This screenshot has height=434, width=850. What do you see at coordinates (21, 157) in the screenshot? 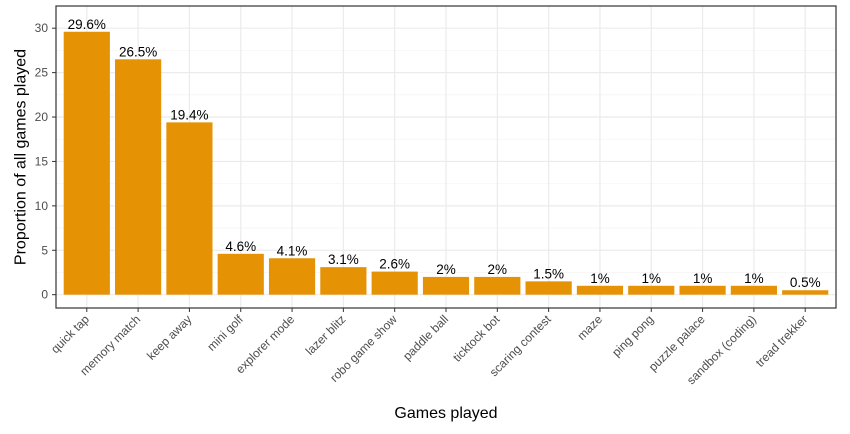
I see `y-axis-title: Proportion of all games played` at bounding box center [21, 157].